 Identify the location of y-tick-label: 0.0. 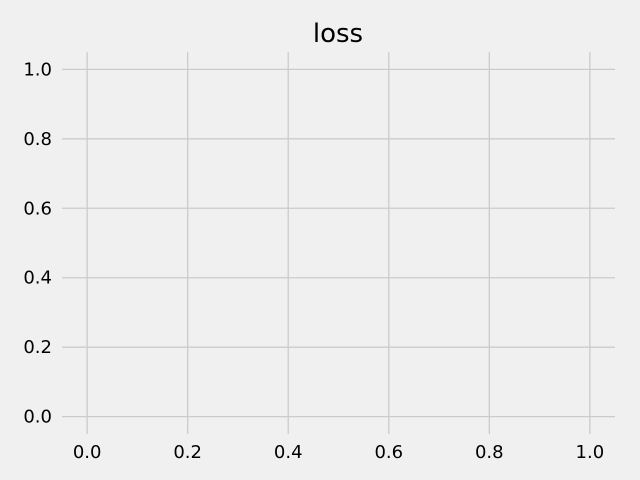
(37, 417).